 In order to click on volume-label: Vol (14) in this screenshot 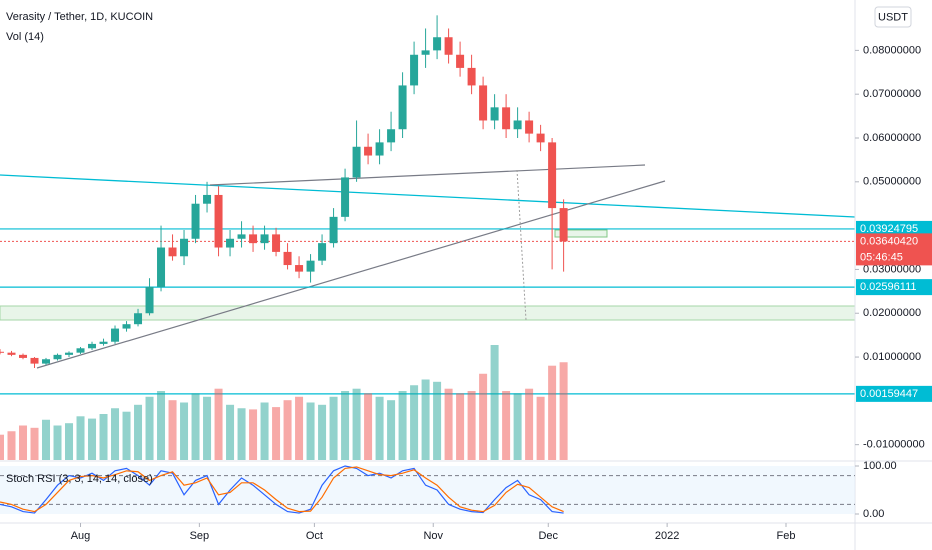, I will do `click(25, 37)`.